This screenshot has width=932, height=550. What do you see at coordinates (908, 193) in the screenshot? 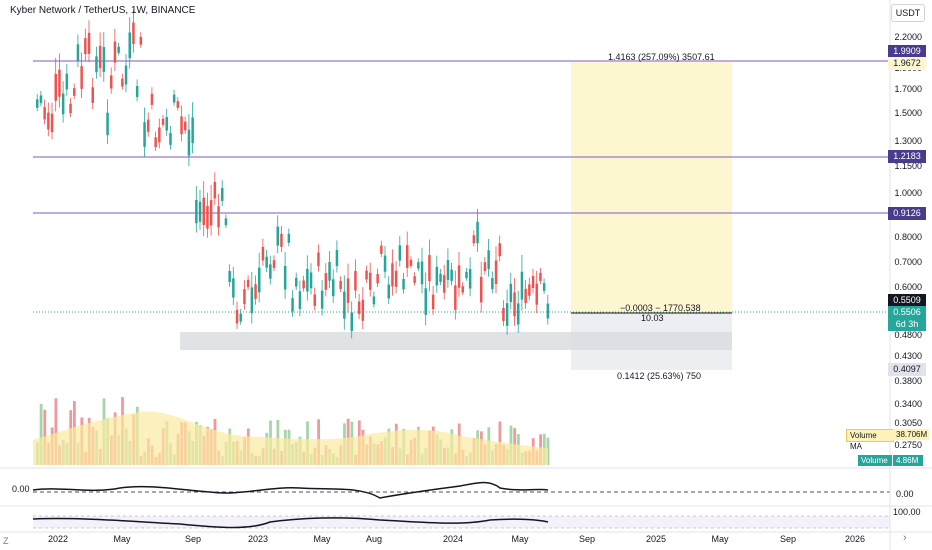
I see `price-tick: 1.0000` at bounding box center [908, 193].